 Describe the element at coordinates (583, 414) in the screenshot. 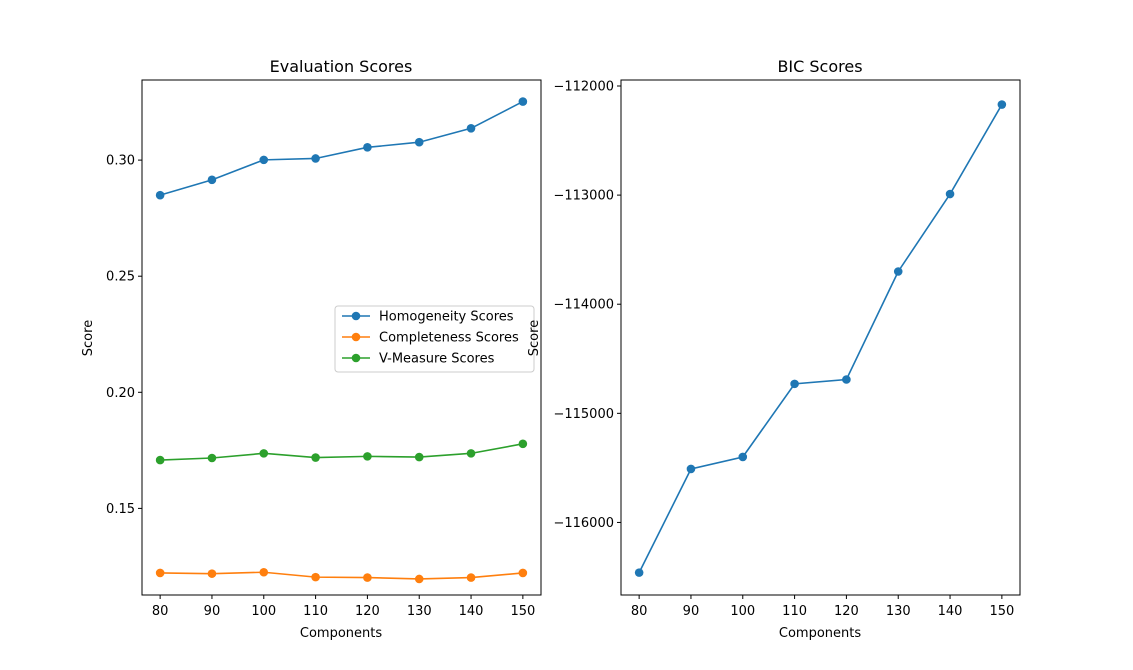

I see `y-tick-label: −115000` at that location.